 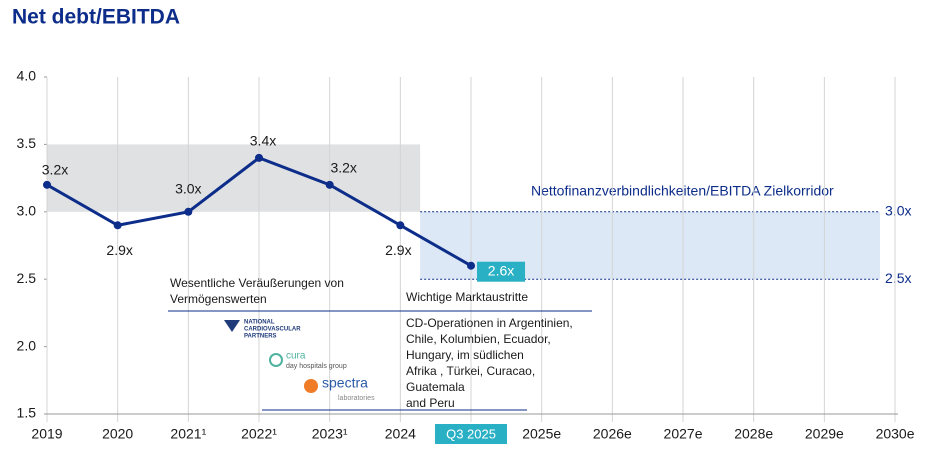 What do you see at coordinates (467, 297) in the screenshot?
I see `annotation-title: Wichtige Marktaustritte` at bounding box center [467, 297].